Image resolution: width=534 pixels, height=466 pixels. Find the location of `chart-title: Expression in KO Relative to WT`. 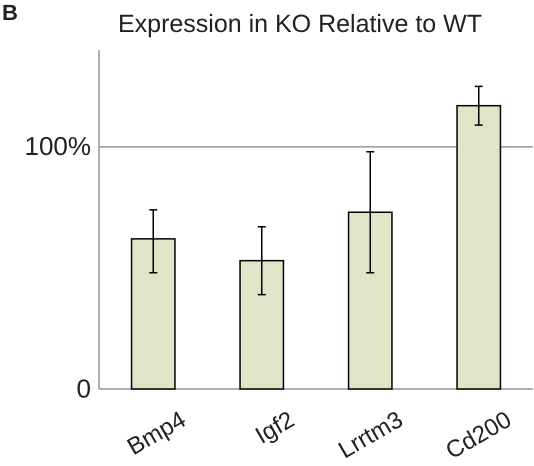

chart-title: Expression in KO Relative to WT is located at coordinates (300, 24).